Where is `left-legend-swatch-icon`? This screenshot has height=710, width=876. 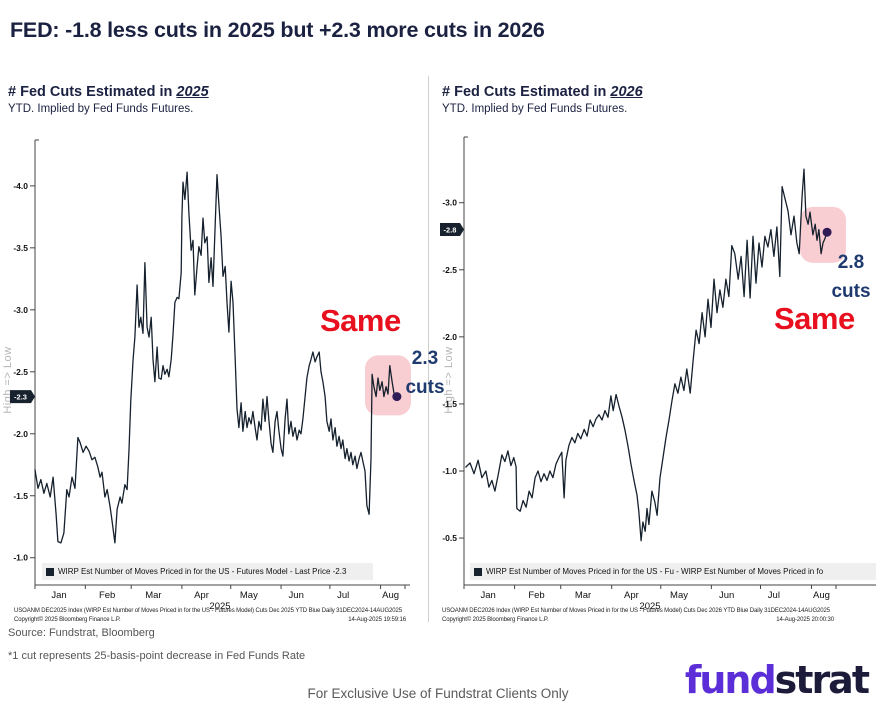 left-legend-swatch-icon is located at coordinates (50, 571).